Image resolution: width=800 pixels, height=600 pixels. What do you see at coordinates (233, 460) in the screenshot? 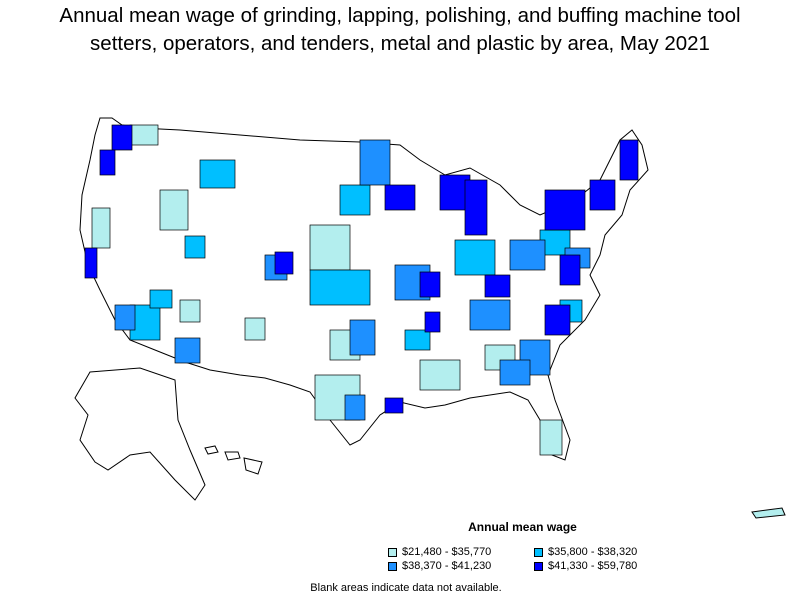
I see `hawaii-islands` at bounding box center [233, 460].